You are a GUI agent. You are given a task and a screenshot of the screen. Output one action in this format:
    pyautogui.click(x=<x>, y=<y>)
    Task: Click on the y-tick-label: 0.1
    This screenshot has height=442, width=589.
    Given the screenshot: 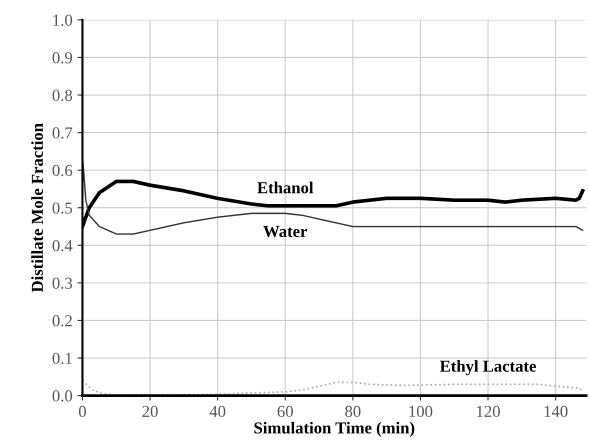 What is the action you would take?
    pyautogui.click(x=62, y=358)
    